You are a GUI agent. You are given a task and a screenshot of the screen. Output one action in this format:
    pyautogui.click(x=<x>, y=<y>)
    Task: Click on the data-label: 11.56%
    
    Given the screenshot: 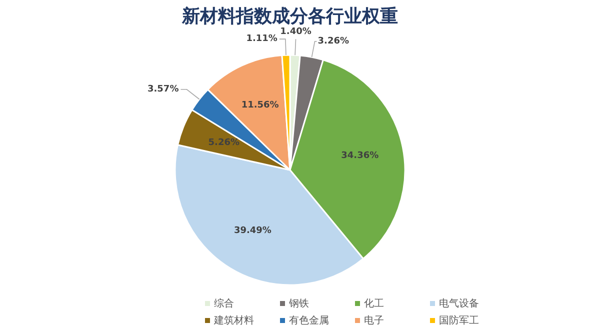 What is the action you would take?
    pyautogui.click(x=260, y=105)
    